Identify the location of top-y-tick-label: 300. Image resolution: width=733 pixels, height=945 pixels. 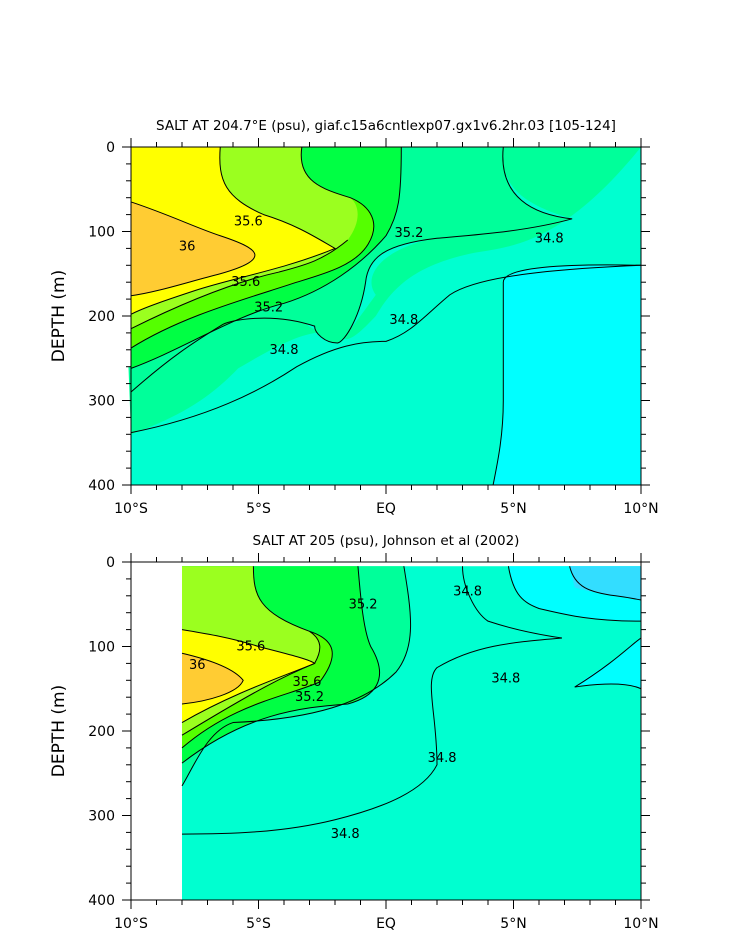
(101, 402).